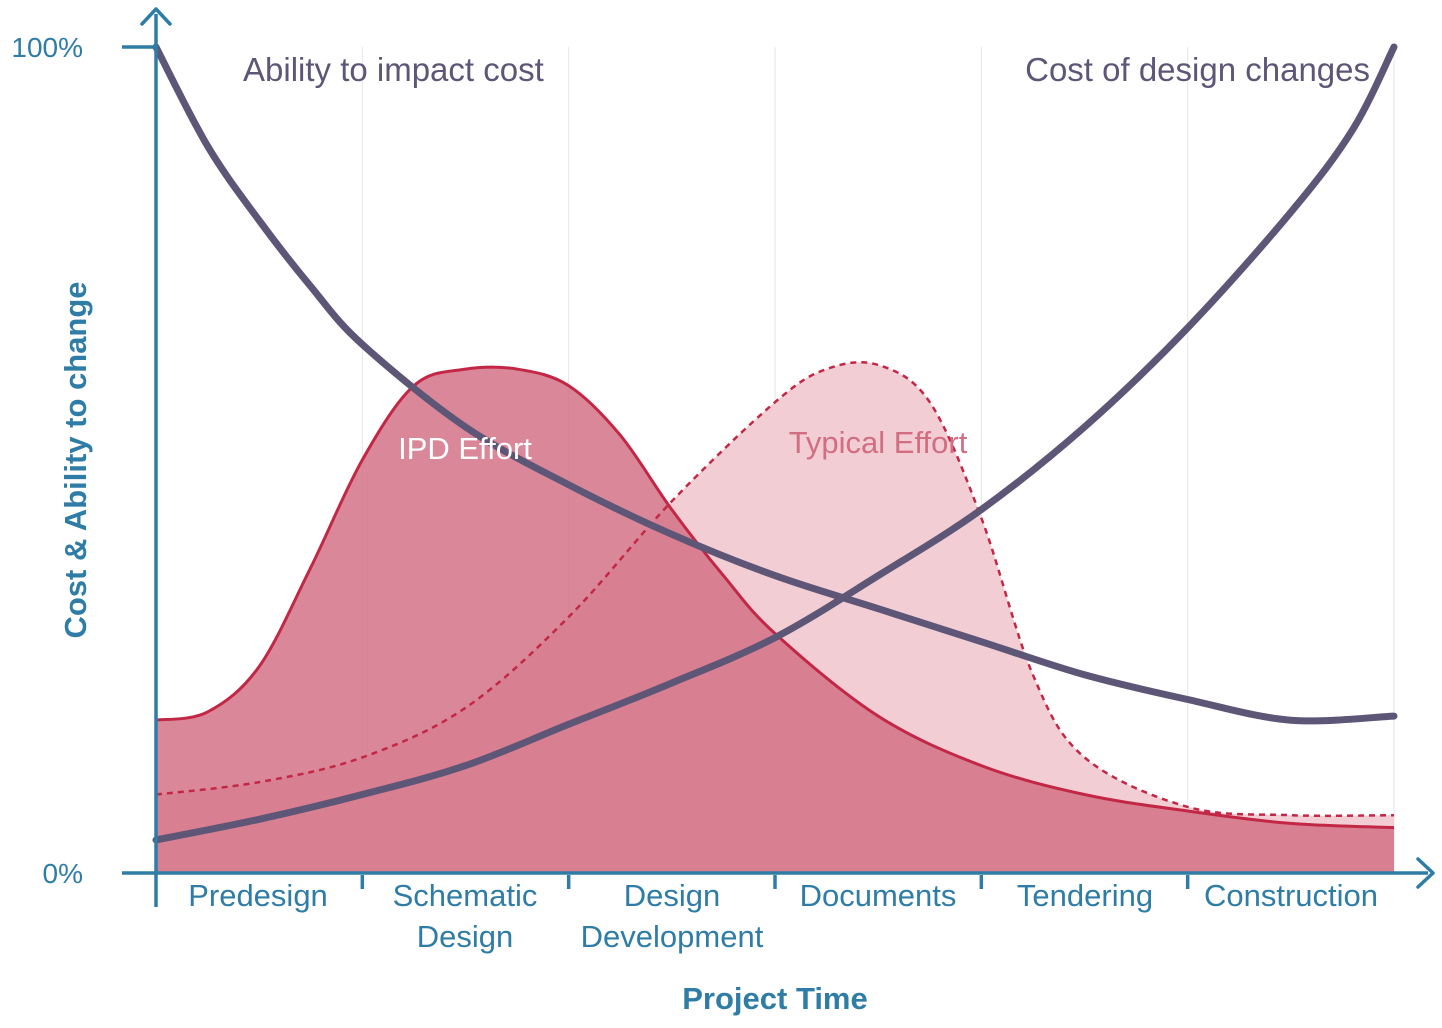 This screenshot has width=1442, height=1028. Describe the element at coordinates (1425, 873) in the screenshot. I see `x-axis-arrow` at that location.